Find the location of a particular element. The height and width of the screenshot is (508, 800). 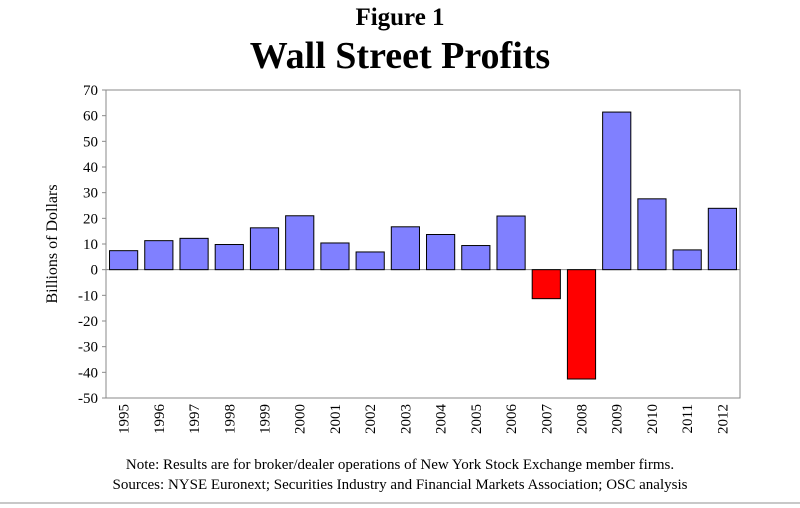

y-tick-label: 60 is located at coordinates (90, 117).